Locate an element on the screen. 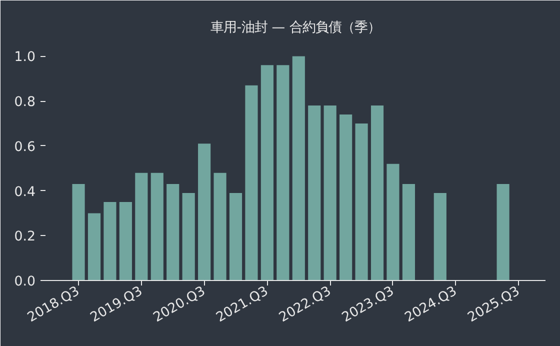 Image resolution: width=560 pixels, height=346 pixels. y-tick-label: 0.6 is located at coordinates (25, 147).